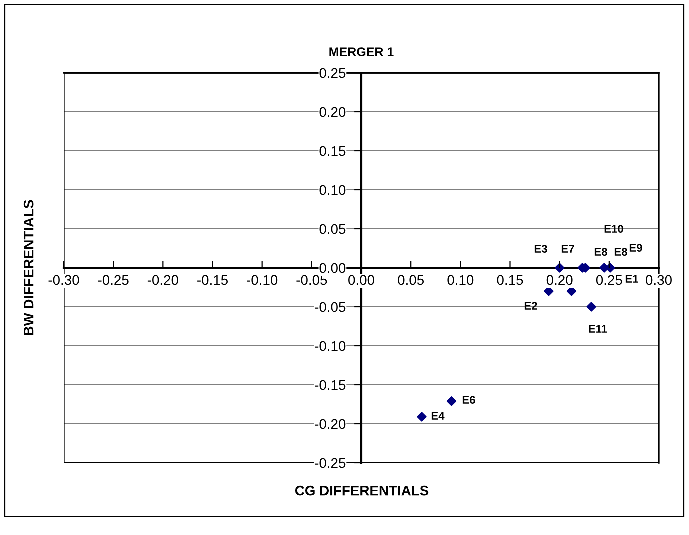  What do you see at coordinates (330, 424) in the screenshot?
I see `y-tick-label: -0.20` at bounding box center [330, 424].